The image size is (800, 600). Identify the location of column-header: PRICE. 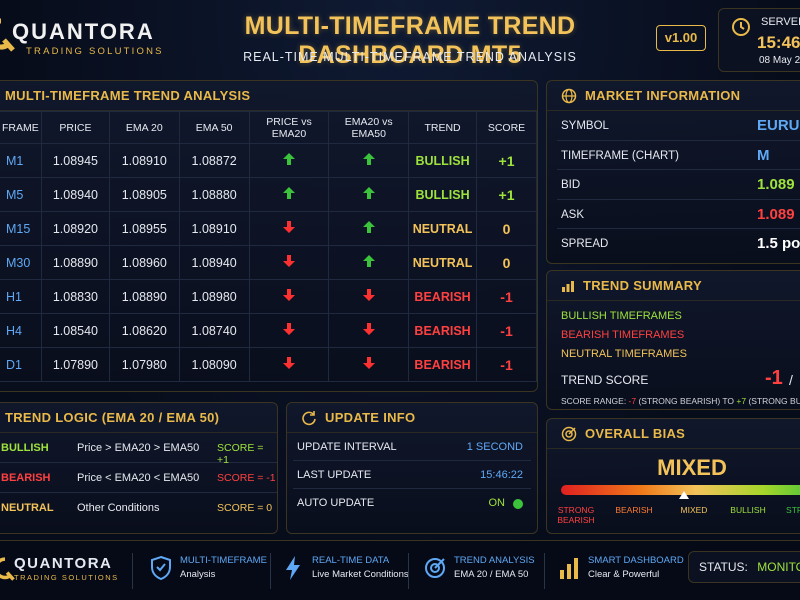
(75, 127).